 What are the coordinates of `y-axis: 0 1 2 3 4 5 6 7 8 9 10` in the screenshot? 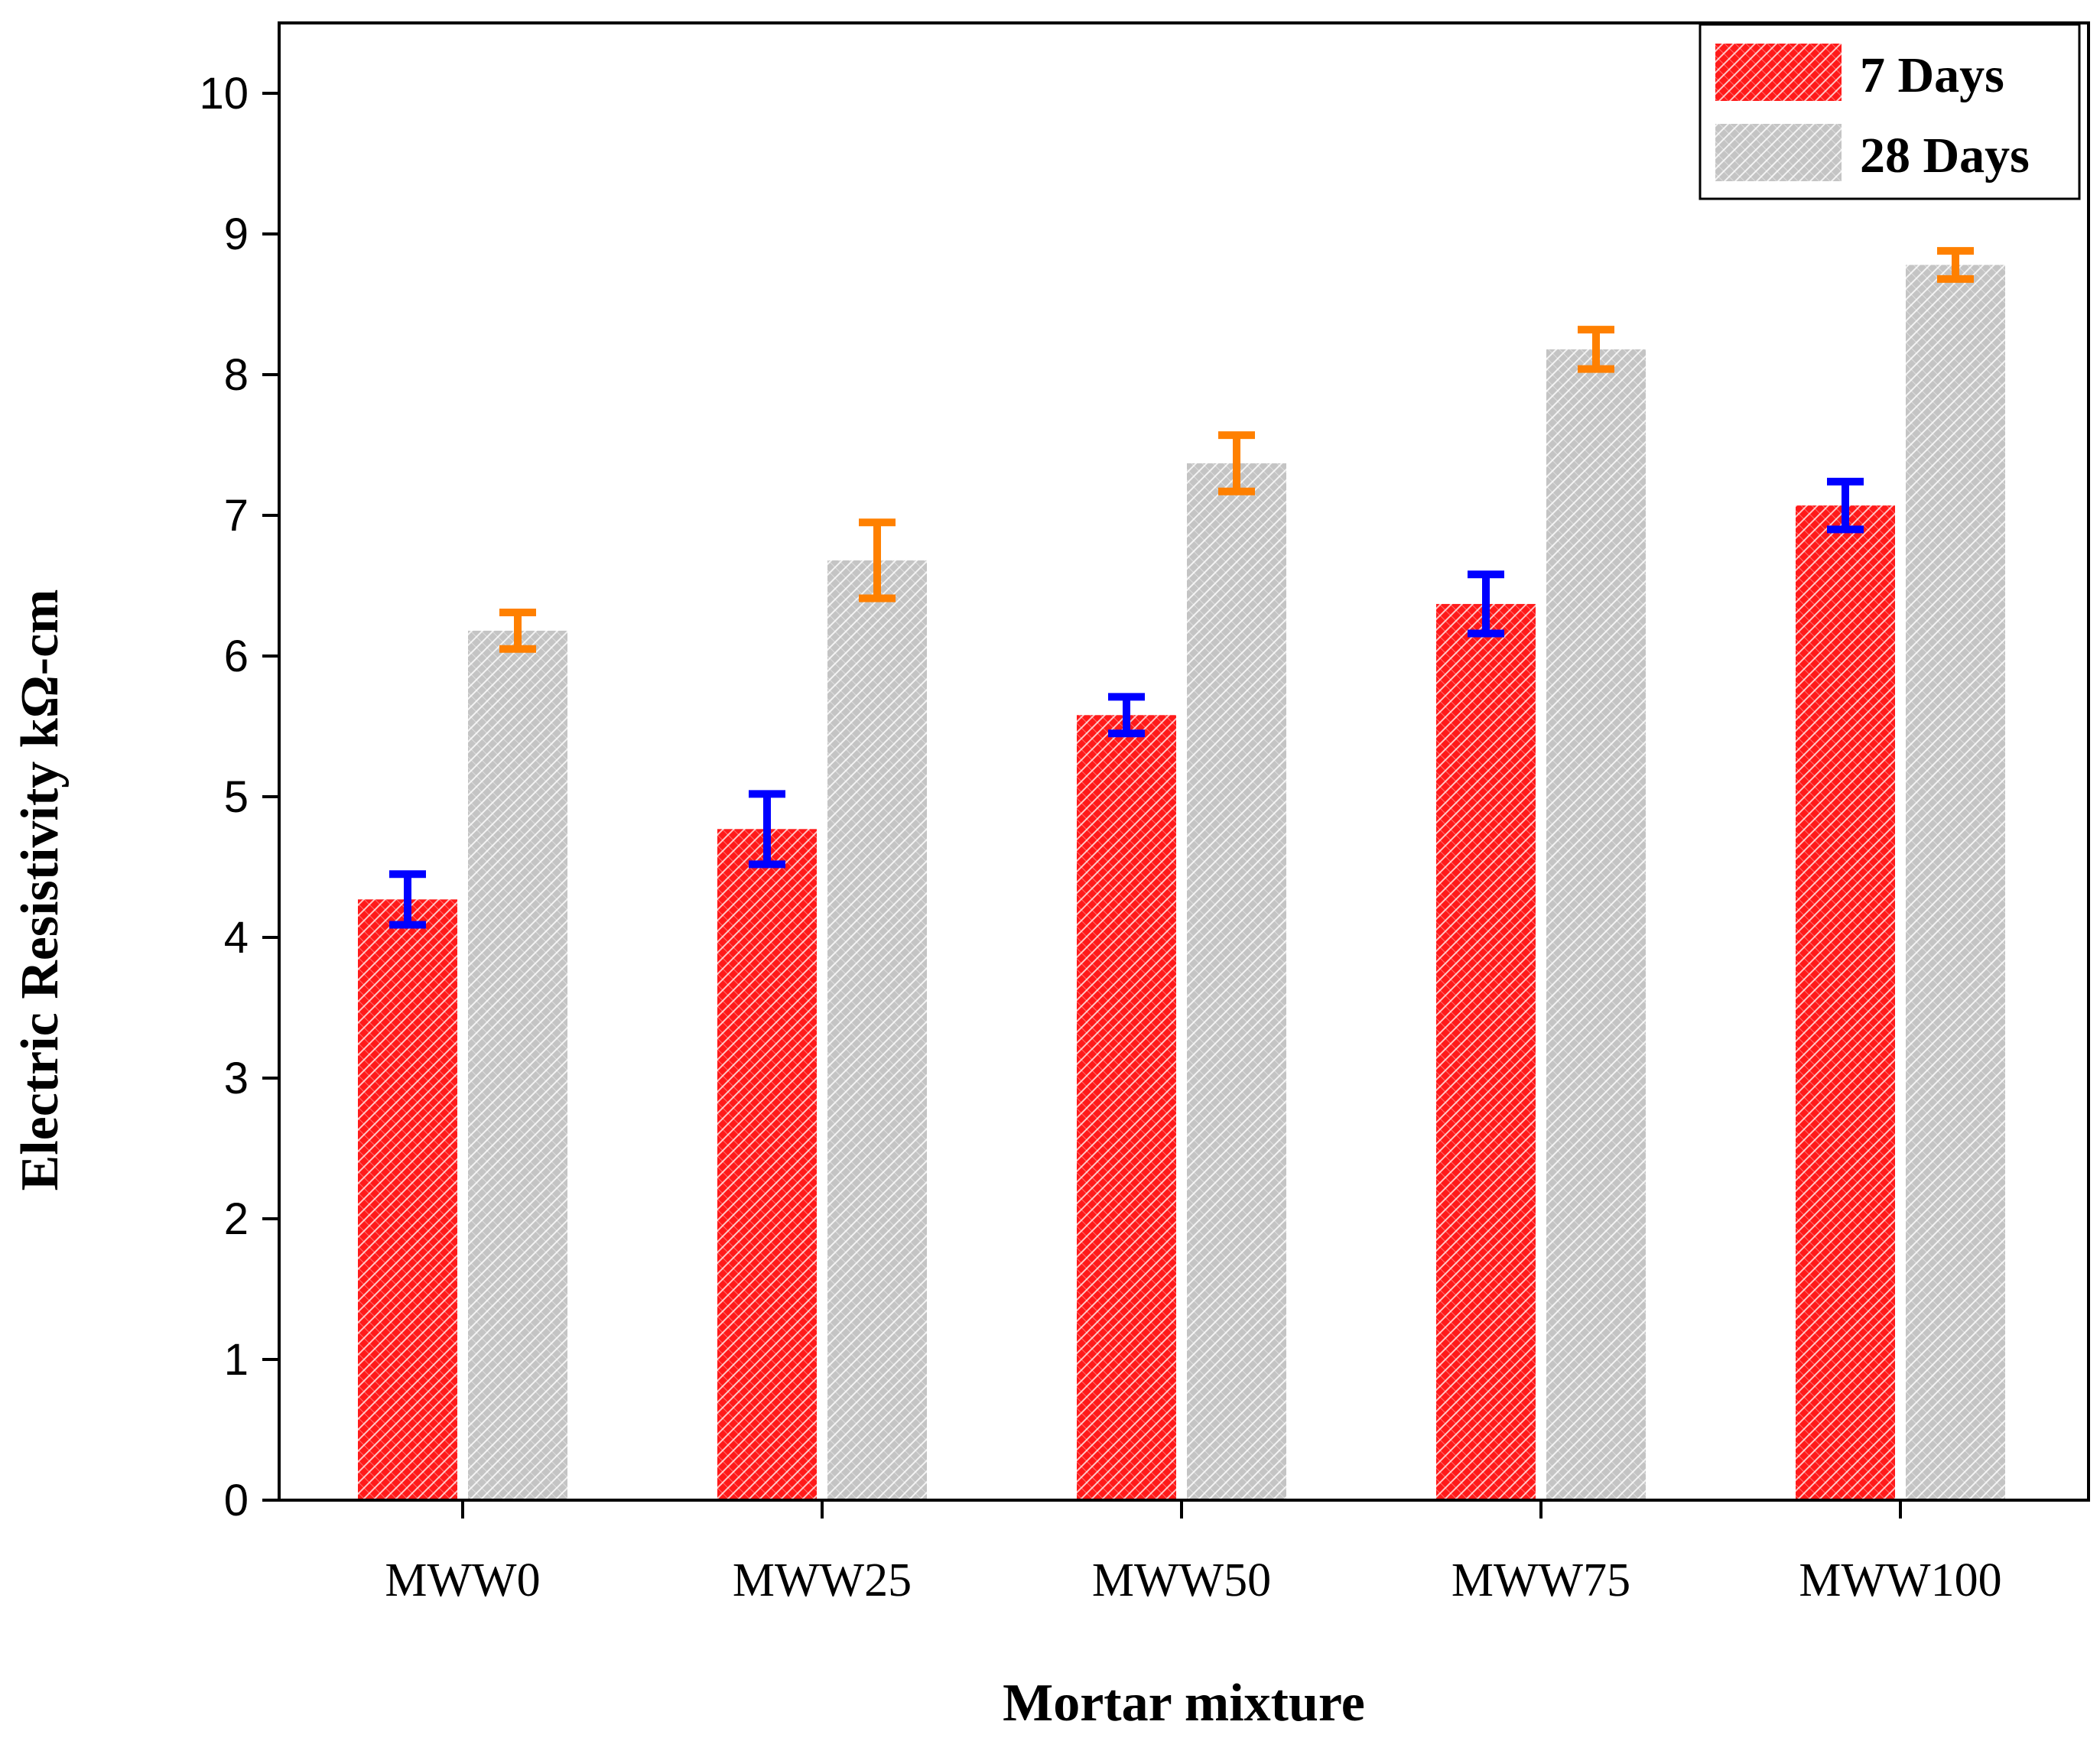 It's located at (239, 797).